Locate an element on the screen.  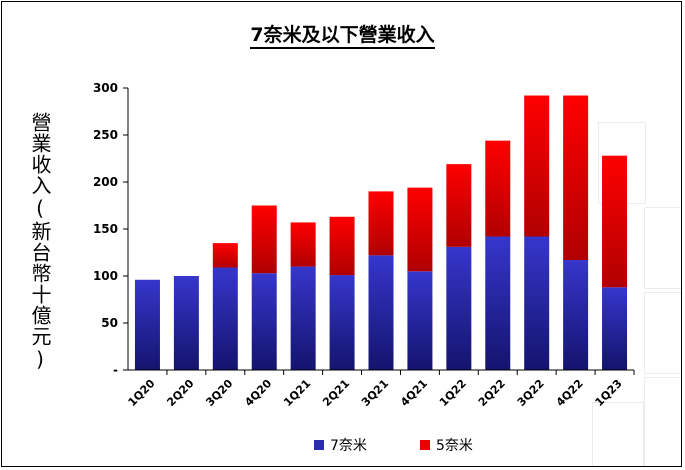
x-tick-label-3Q20: 3Q20 is located at coordinates (219, 393).